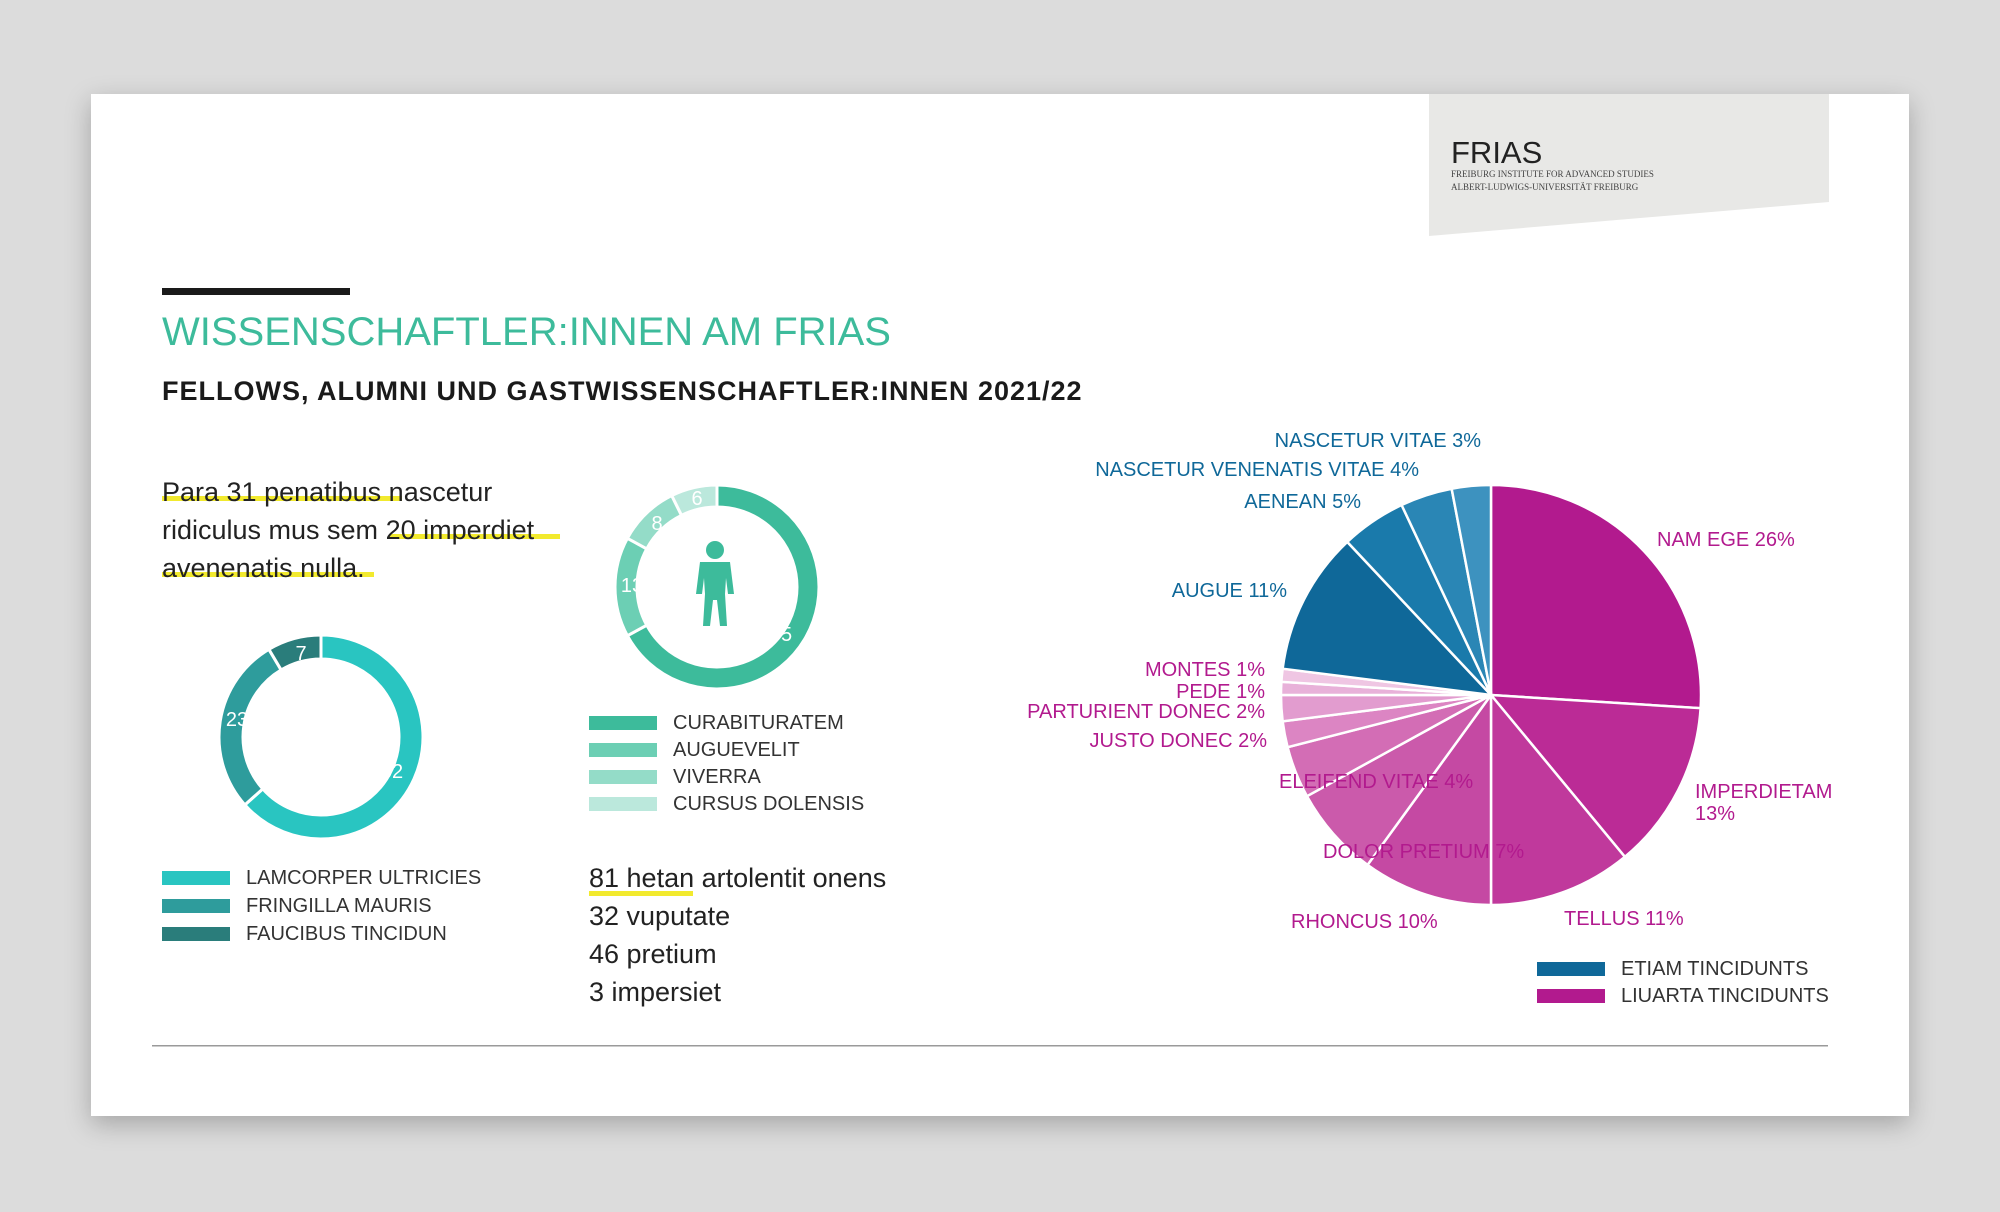  I want to click on legend-label: LAMCORPER ULTRICIES, so click(363, 878).